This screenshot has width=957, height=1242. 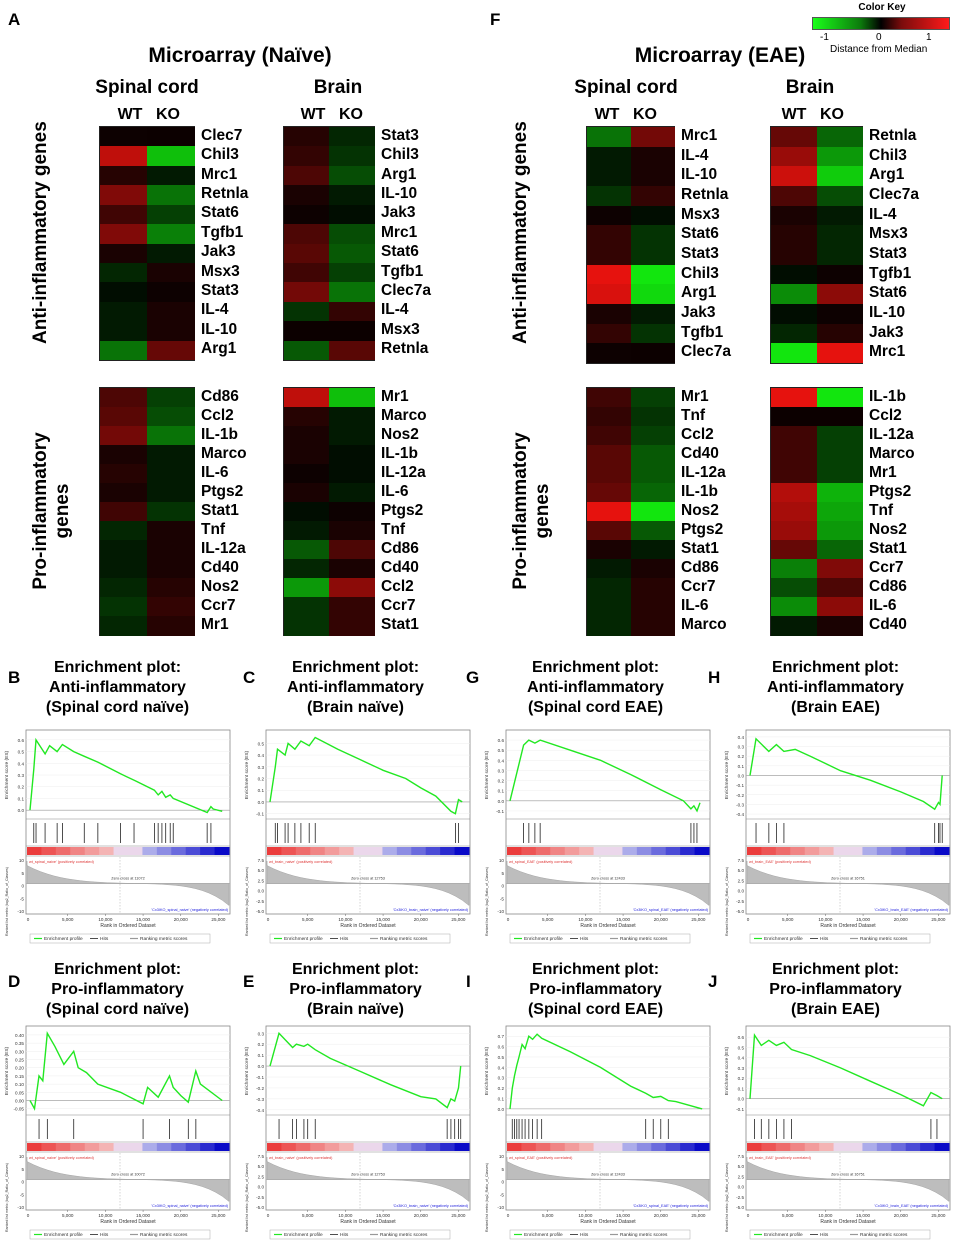 What do you see at coordinates (406, 291) in the screenshot?
I see `gene-label-naive-brain-anti: Clec7a` at bounding box center [406, 291].